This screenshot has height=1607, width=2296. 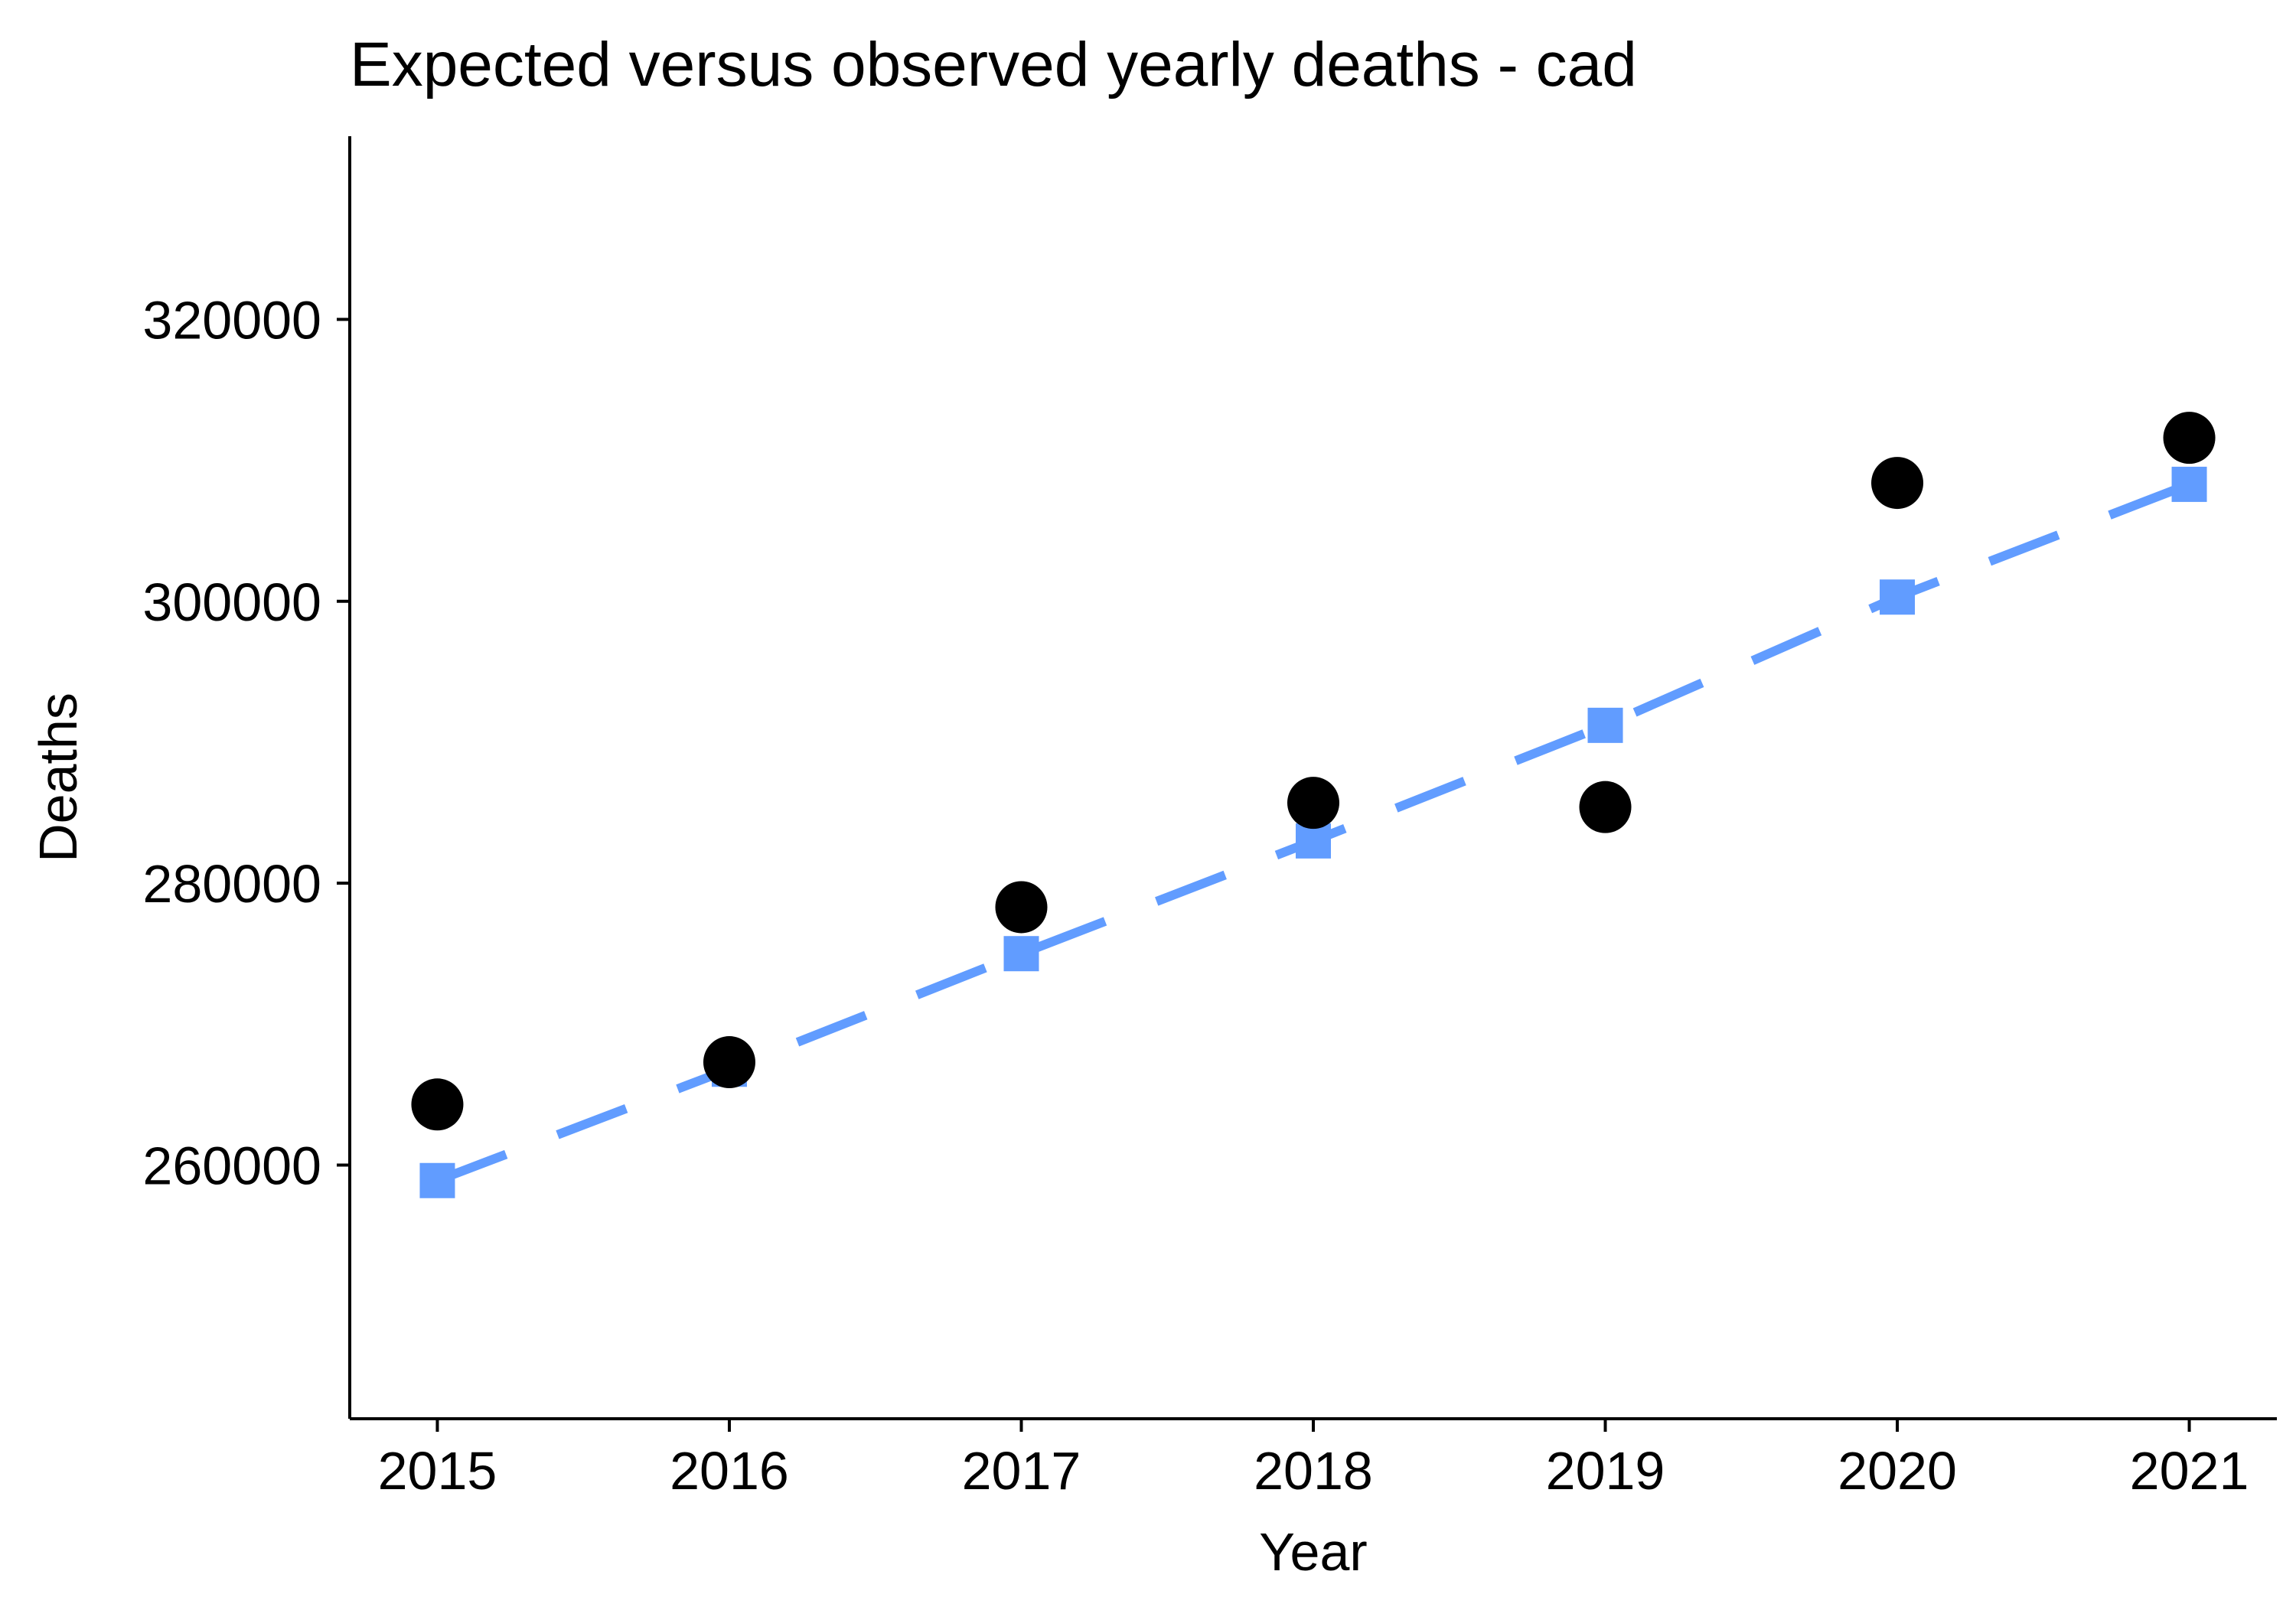 I want to click on x-tick-label: 2019, so click(x=1605, y=1471).